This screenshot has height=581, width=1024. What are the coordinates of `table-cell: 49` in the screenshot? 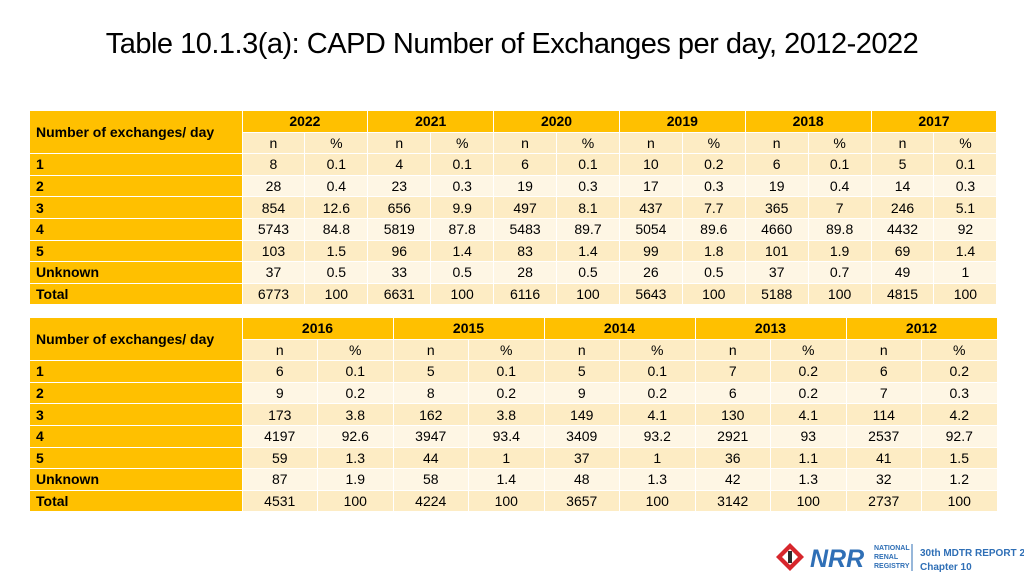 It's located at (903, 272).